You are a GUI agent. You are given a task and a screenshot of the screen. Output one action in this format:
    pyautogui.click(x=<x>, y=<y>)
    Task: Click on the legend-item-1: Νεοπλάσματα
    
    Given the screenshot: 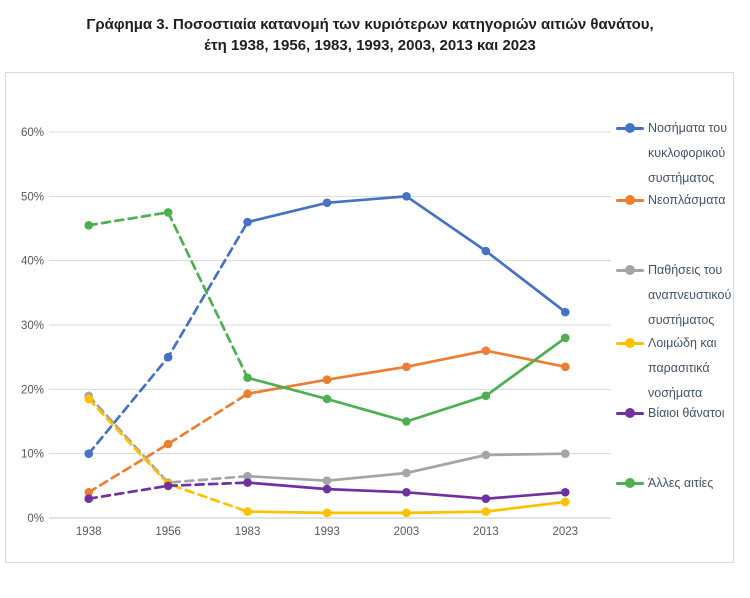 What is the action you would take?
    pyautogui.click(x=670, y=200)
    